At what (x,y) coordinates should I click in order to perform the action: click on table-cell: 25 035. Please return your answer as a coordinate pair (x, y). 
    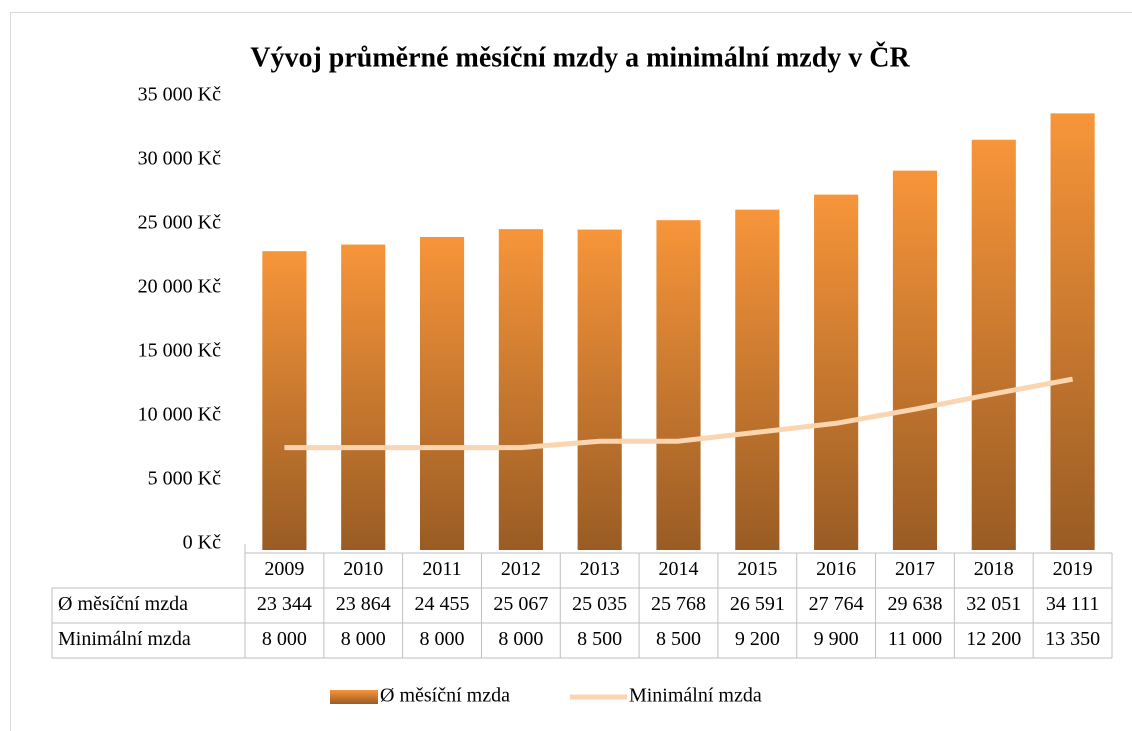
    Looking at the image, I should click on (599, 604).